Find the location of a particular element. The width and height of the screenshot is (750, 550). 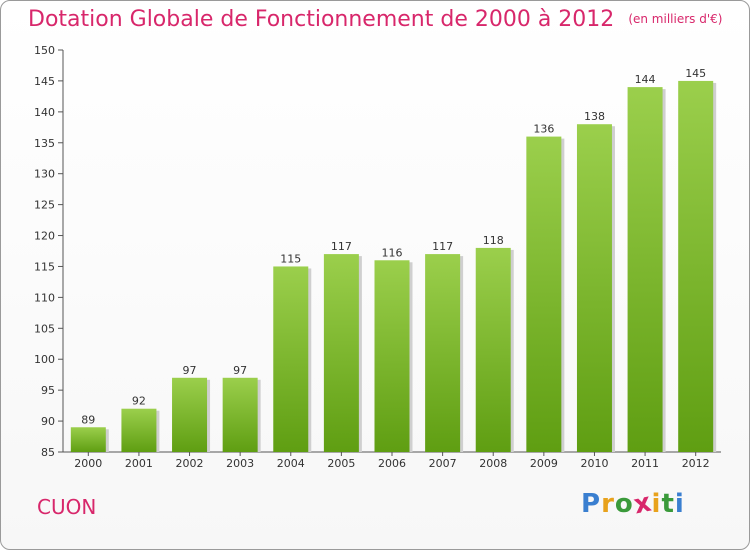

y-tick-label: 100 is located at coordinates (44, 359).